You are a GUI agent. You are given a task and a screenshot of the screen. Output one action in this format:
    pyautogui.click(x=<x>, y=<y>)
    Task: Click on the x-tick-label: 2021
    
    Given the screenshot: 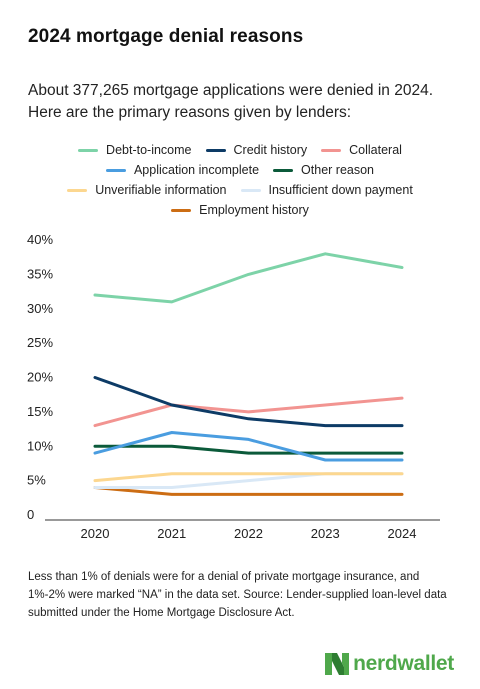 What is the action you would take?
    pyautogui.click(x=171, y=533)
    